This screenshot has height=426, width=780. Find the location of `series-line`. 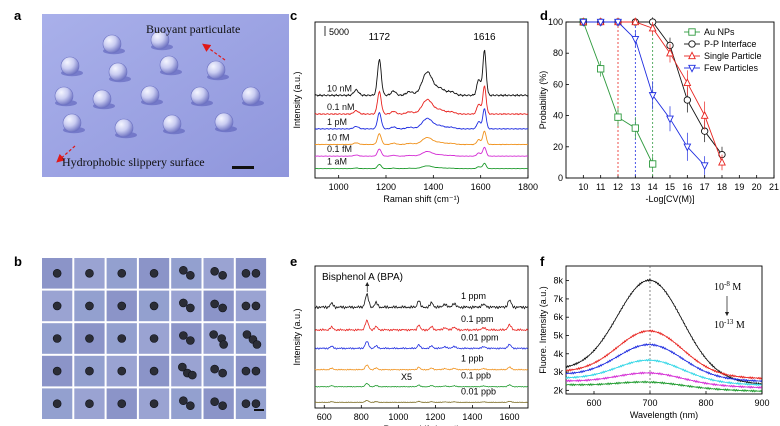

series-line is located at coordinates (644, 93).